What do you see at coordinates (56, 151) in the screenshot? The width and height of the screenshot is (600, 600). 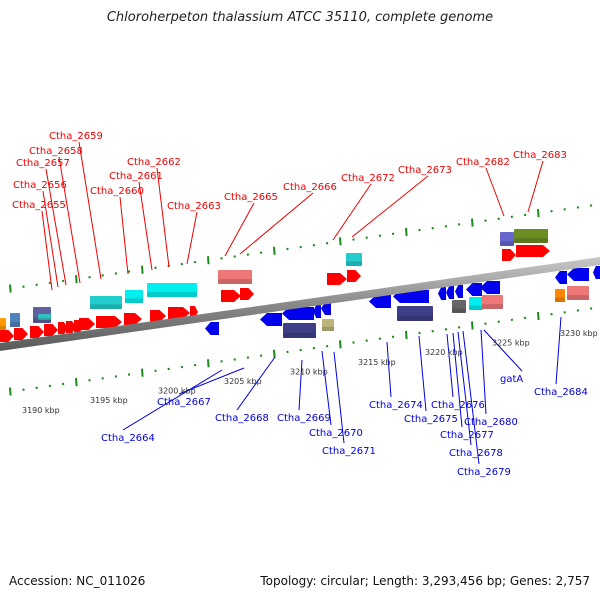 I see `gene-label: Ctha_2658` at bounding box center [56, 151].